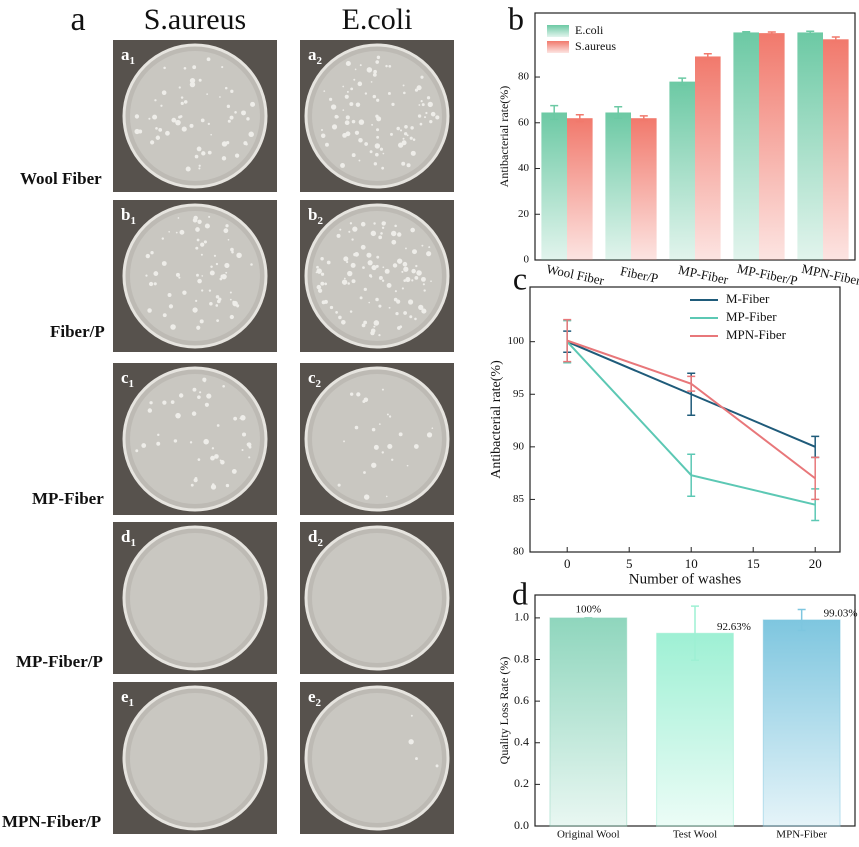  Describe the element at coordinates (315, 56) in the screenshot. I see `photo-label: a2` at that location.